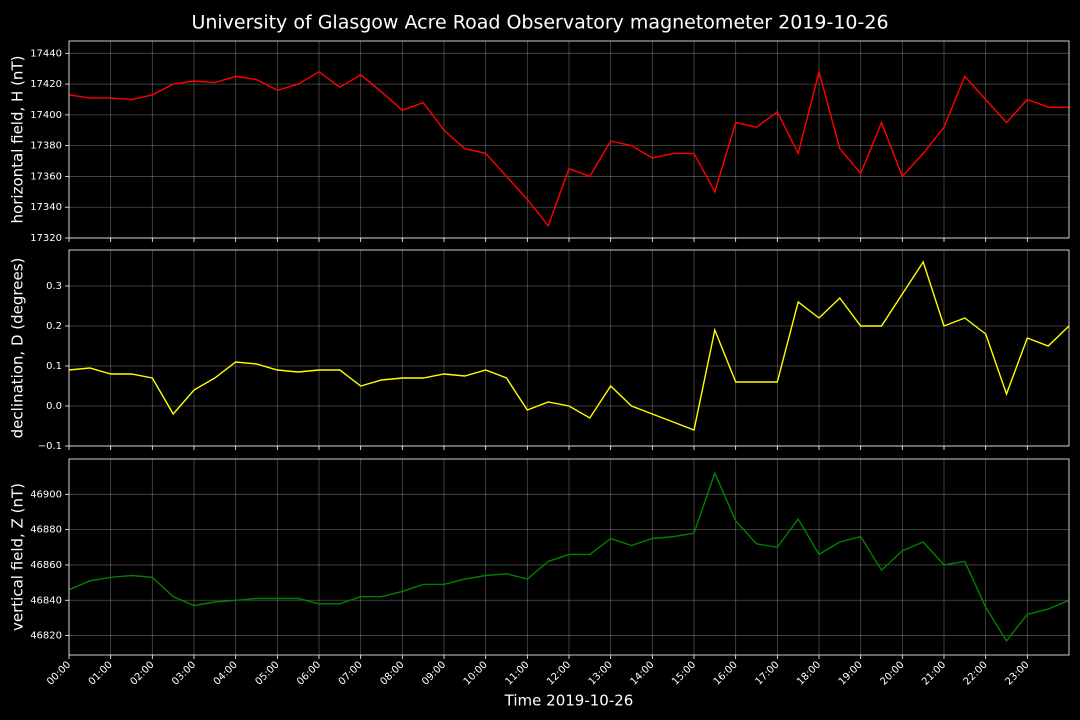 The image size is (1080, 720). I want to click on y-tick-label: 17380, so click(46, 146).